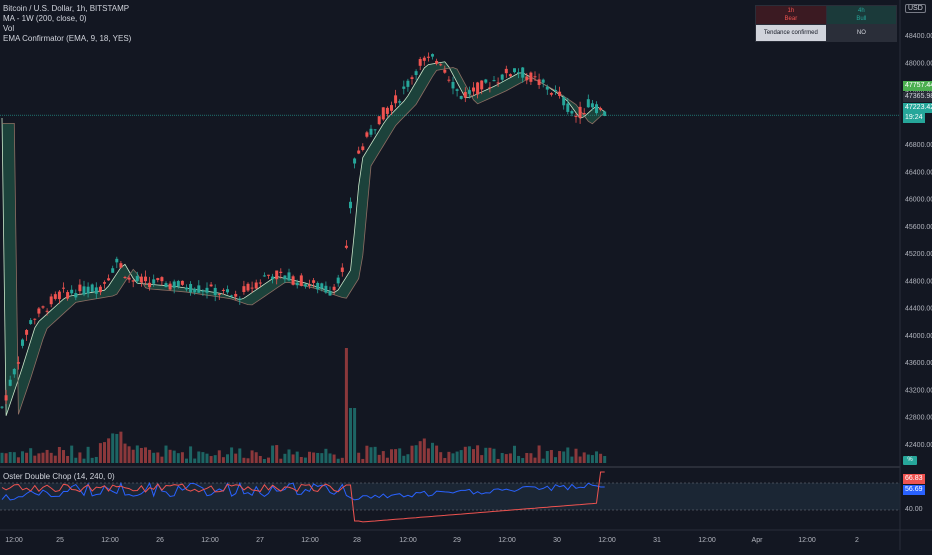  What do you see at coordinates (918, 36) in the screenshot?
I see `y-tick-label: 48400.00` at bounding box center [918, 36].